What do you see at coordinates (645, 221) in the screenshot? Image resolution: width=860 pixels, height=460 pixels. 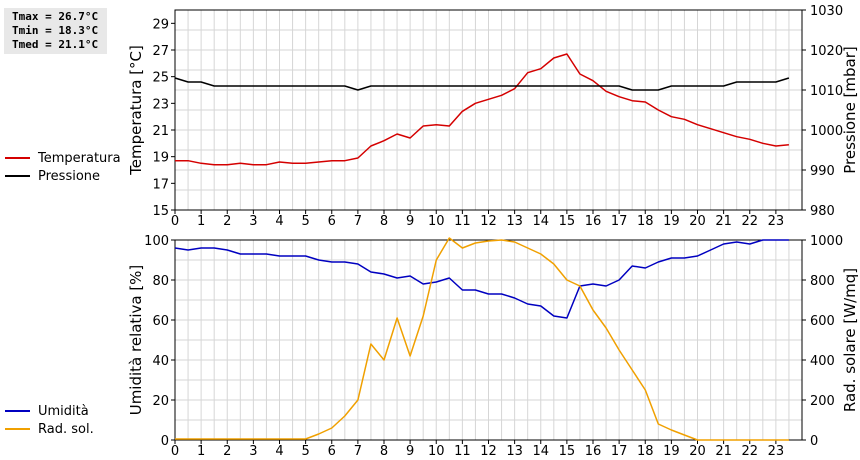 I see `panel1-xtick-label: 18` at bounding box center [645, 221].